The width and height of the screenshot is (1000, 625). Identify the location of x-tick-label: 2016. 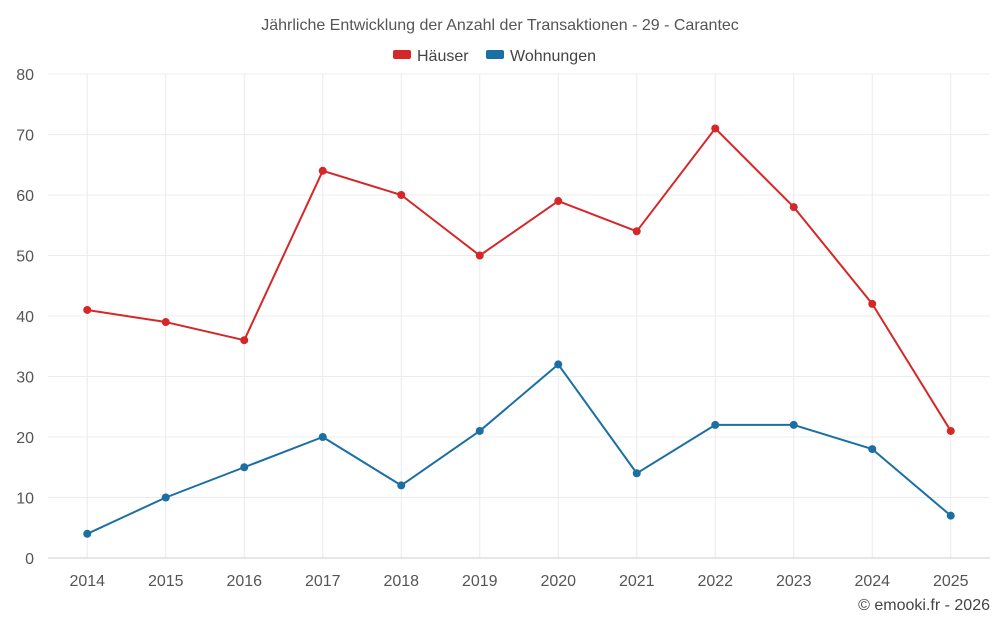
(244, 581).